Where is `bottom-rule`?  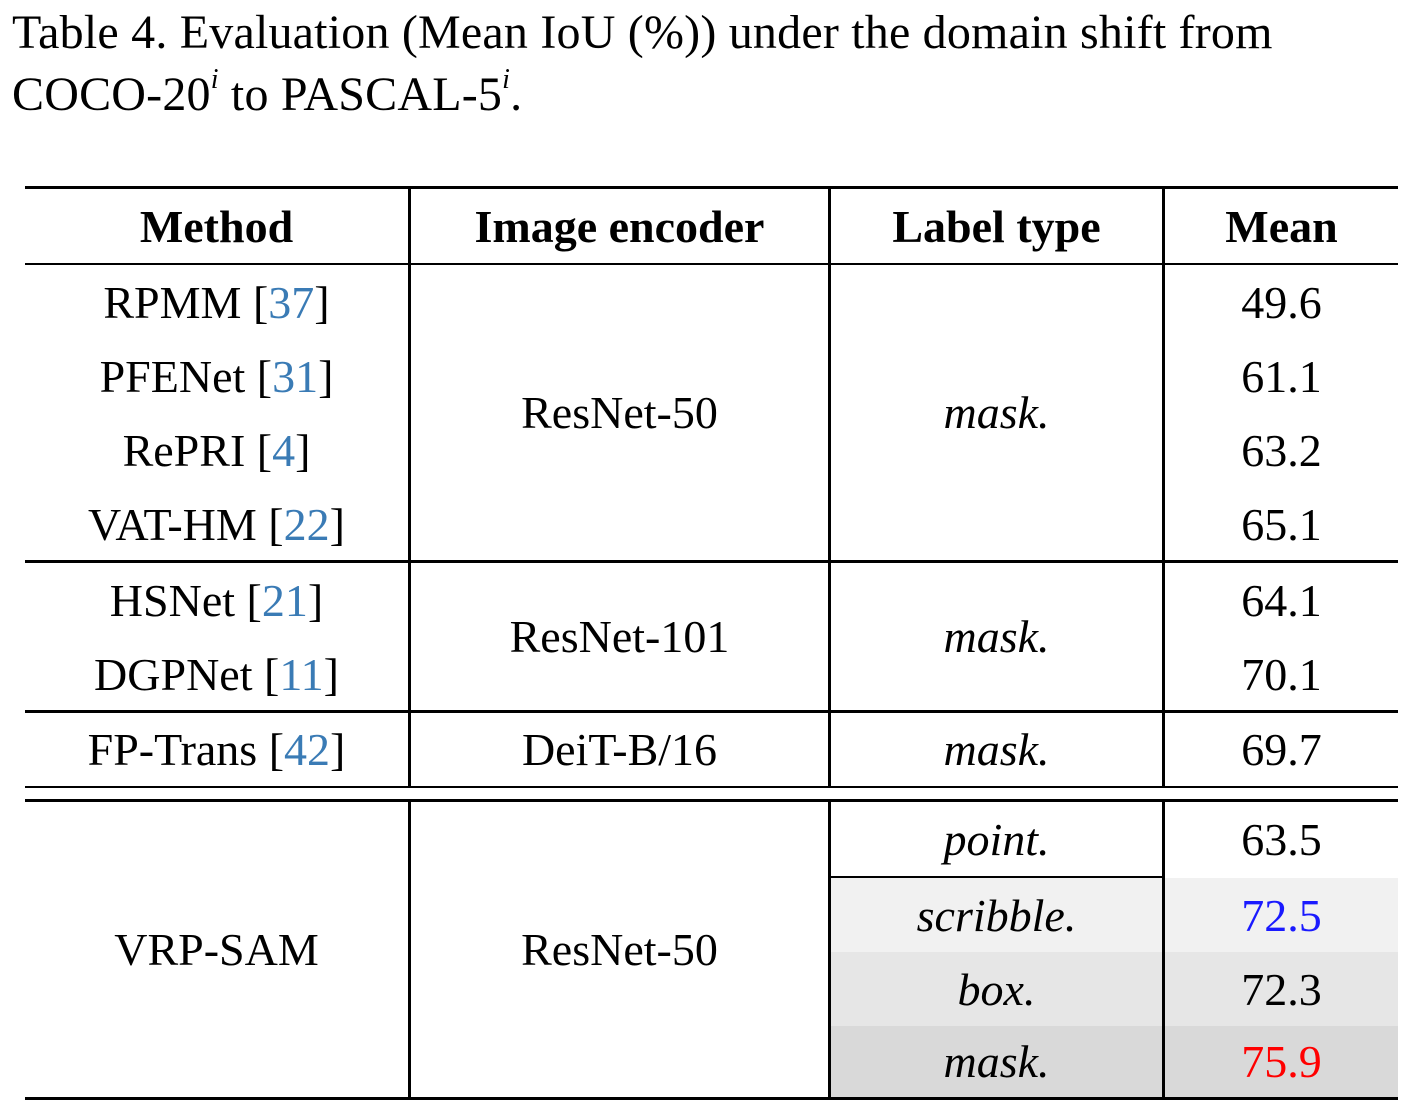 bottom-rule is located at coordinates (711, 1098).